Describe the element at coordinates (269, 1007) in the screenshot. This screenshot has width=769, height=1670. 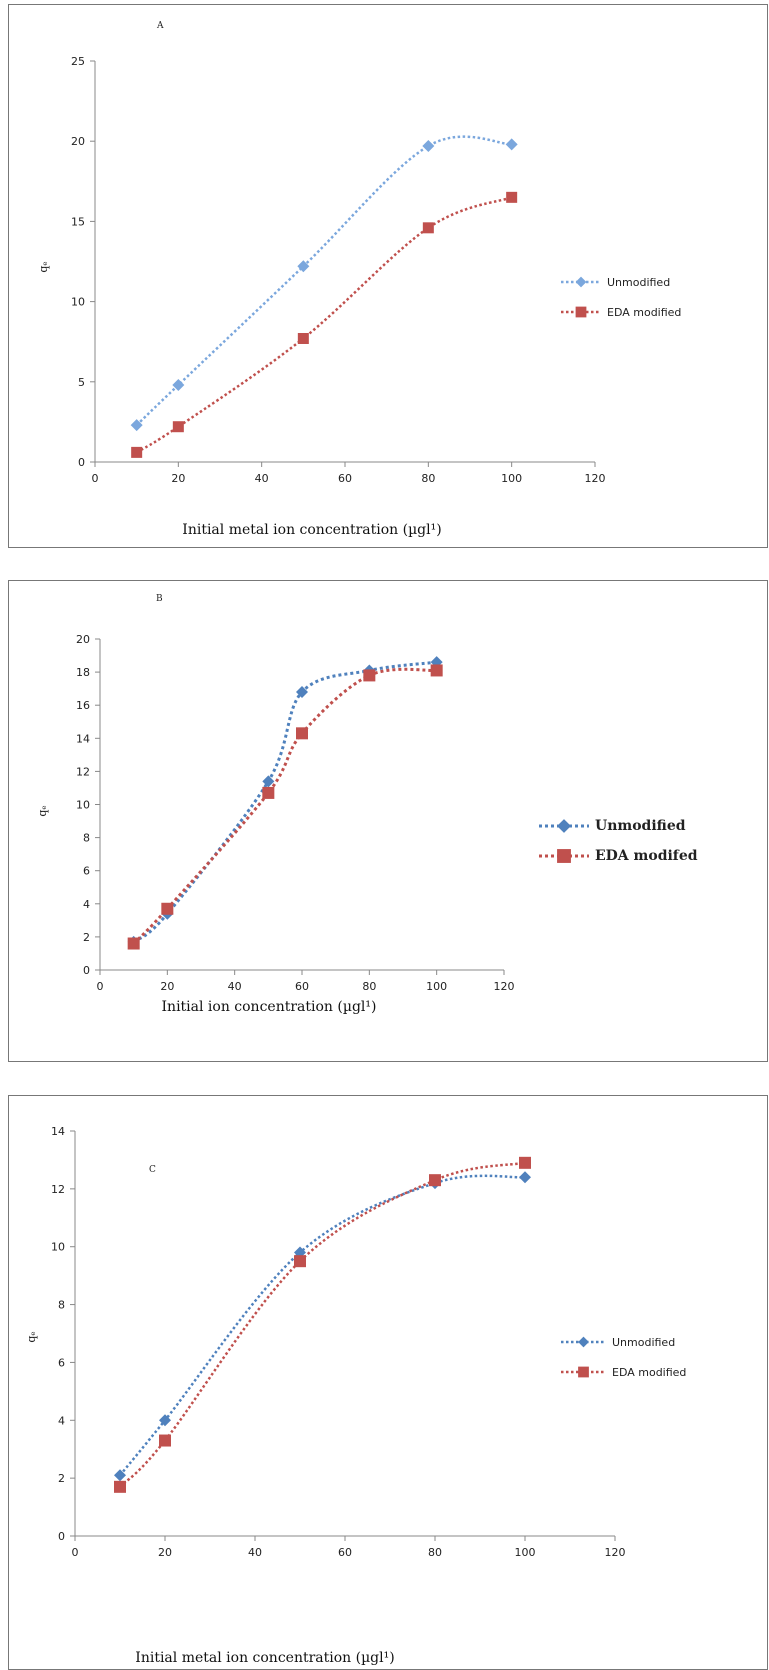
I see `x-axis-label: Initial ion concentration (µgl¹)` at that location.